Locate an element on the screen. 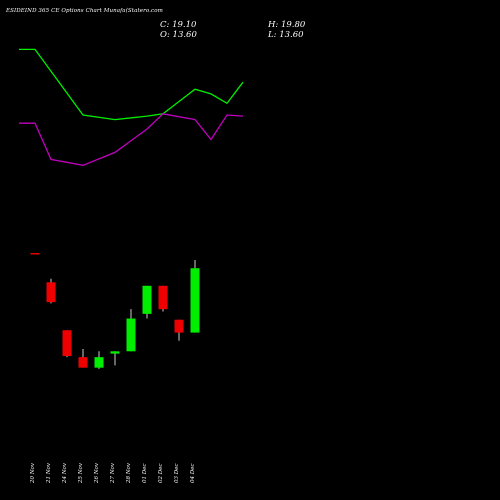 This screenshot has height=500, width=500. low-value: L: 13.60 is located at coordinates (286, 35).